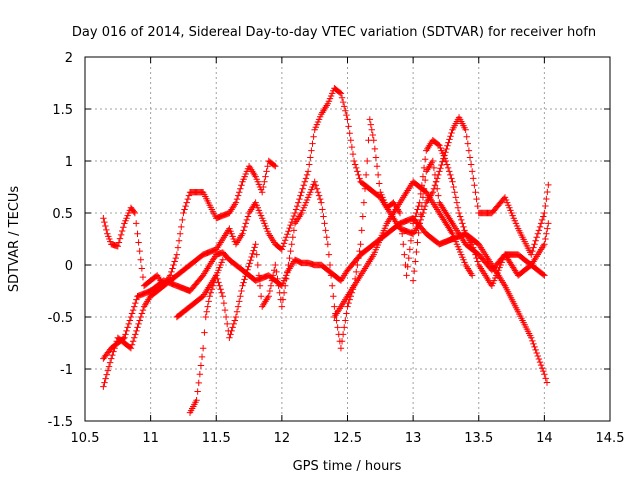  What do you see at coordinates (216, 438) in the screenshot?
I see `x-tick-label: 11.5` at bounding box center [216, 438].